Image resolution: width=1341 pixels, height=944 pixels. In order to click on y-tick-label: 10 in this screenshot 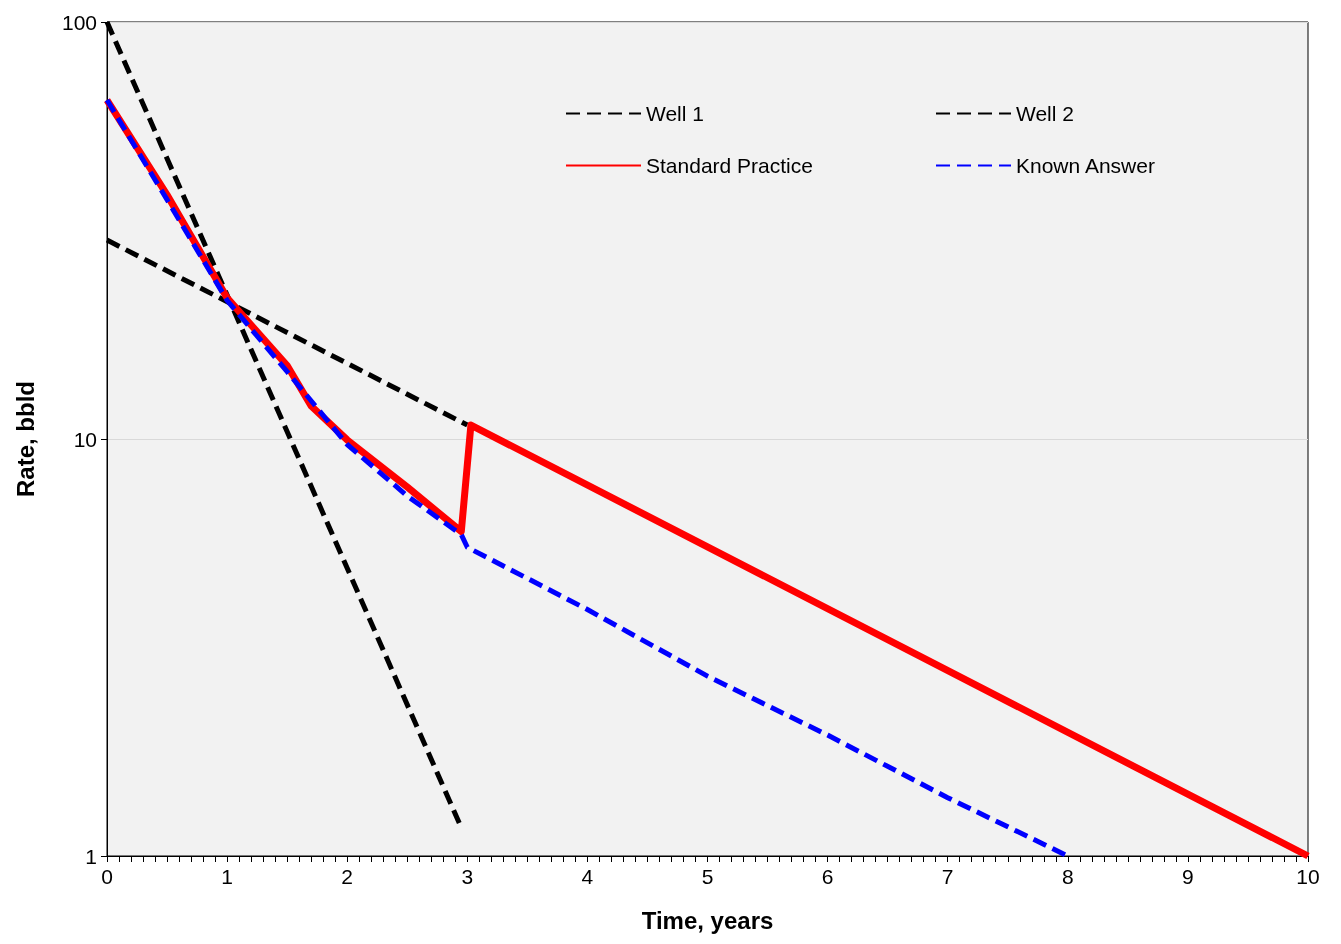, I will do `click(85, 439)`.